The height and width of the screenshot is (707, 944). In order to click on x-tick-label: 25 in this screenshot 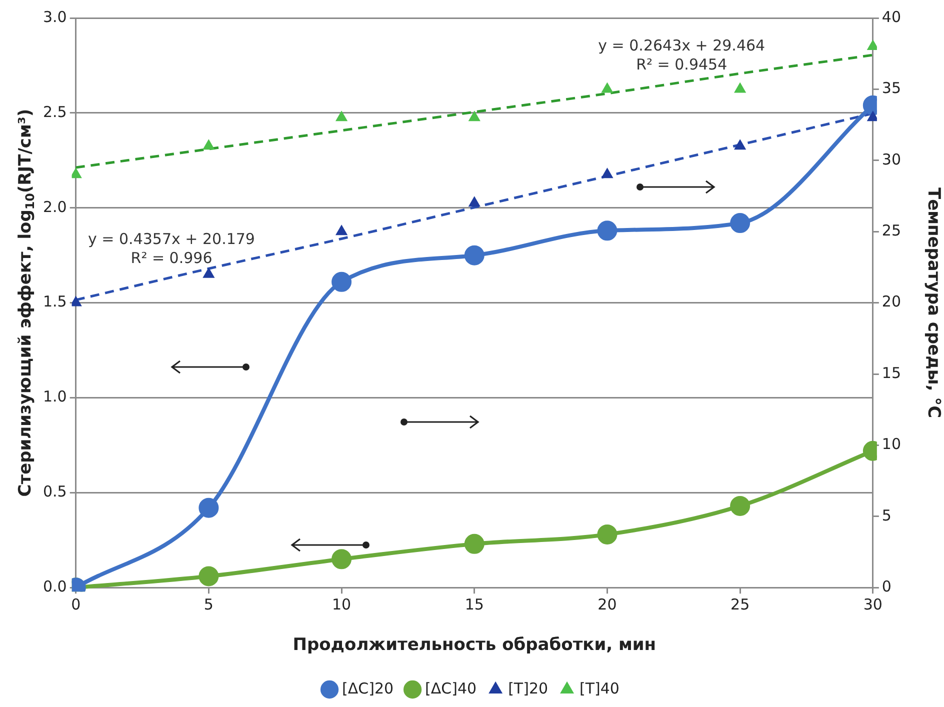, I will do `click(740, 604)`.